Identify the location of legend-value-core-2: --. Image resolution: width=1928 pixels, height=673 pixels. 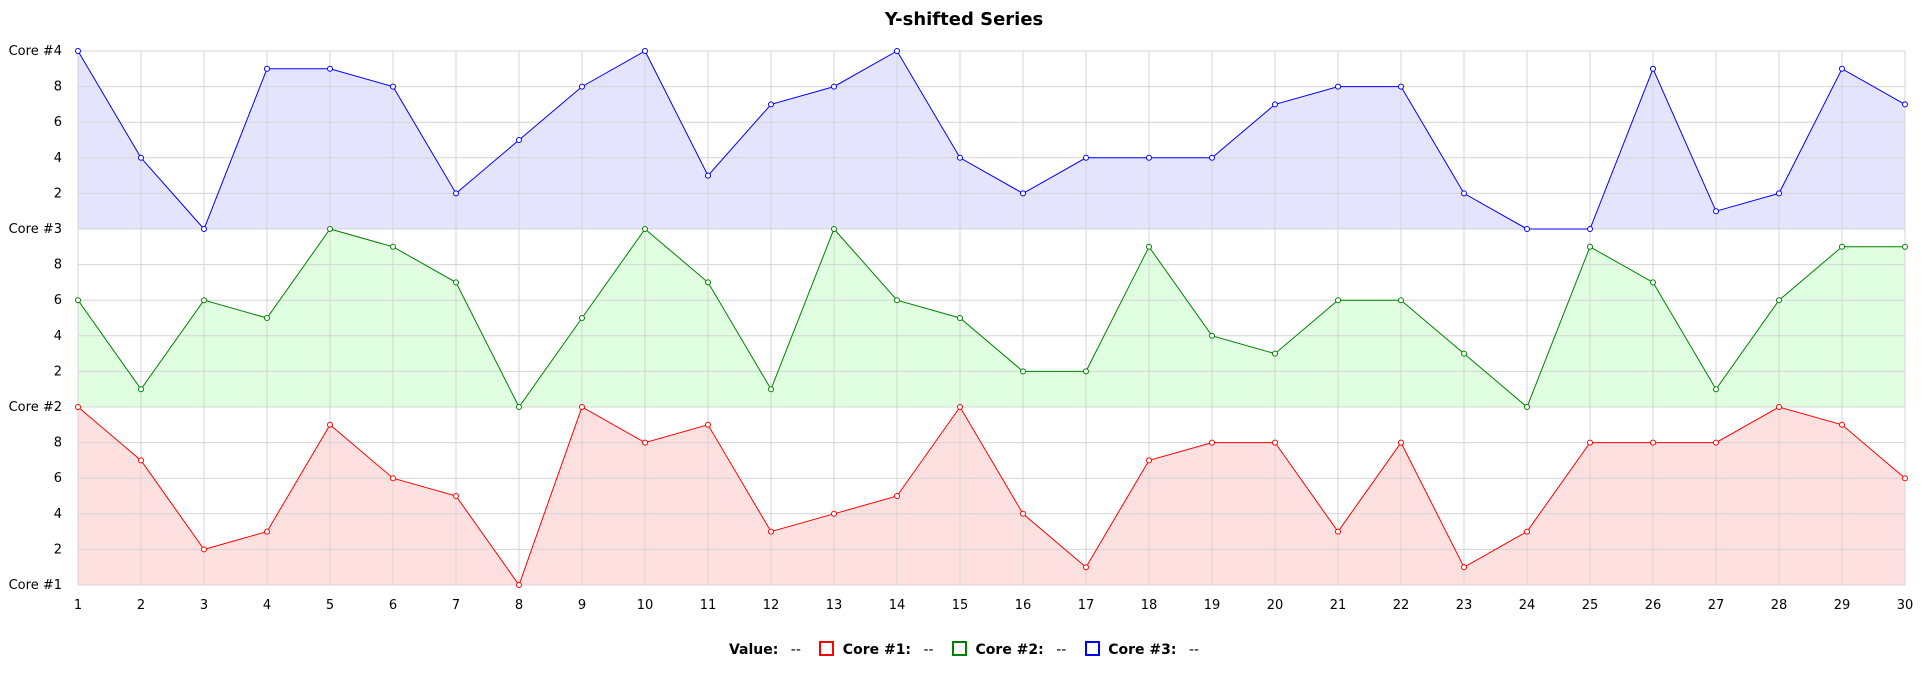
(1061, 650).